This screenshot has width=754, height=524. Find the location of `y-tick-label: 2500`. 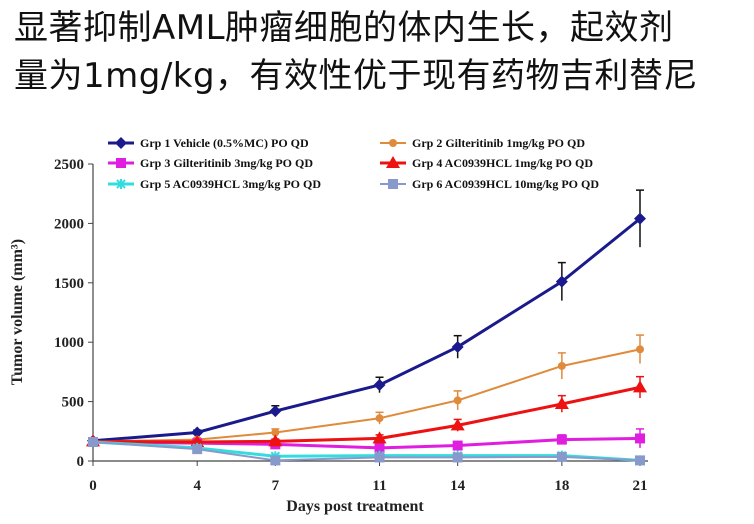

y-tick-label: 2500 is located at coordinates (69, 165).